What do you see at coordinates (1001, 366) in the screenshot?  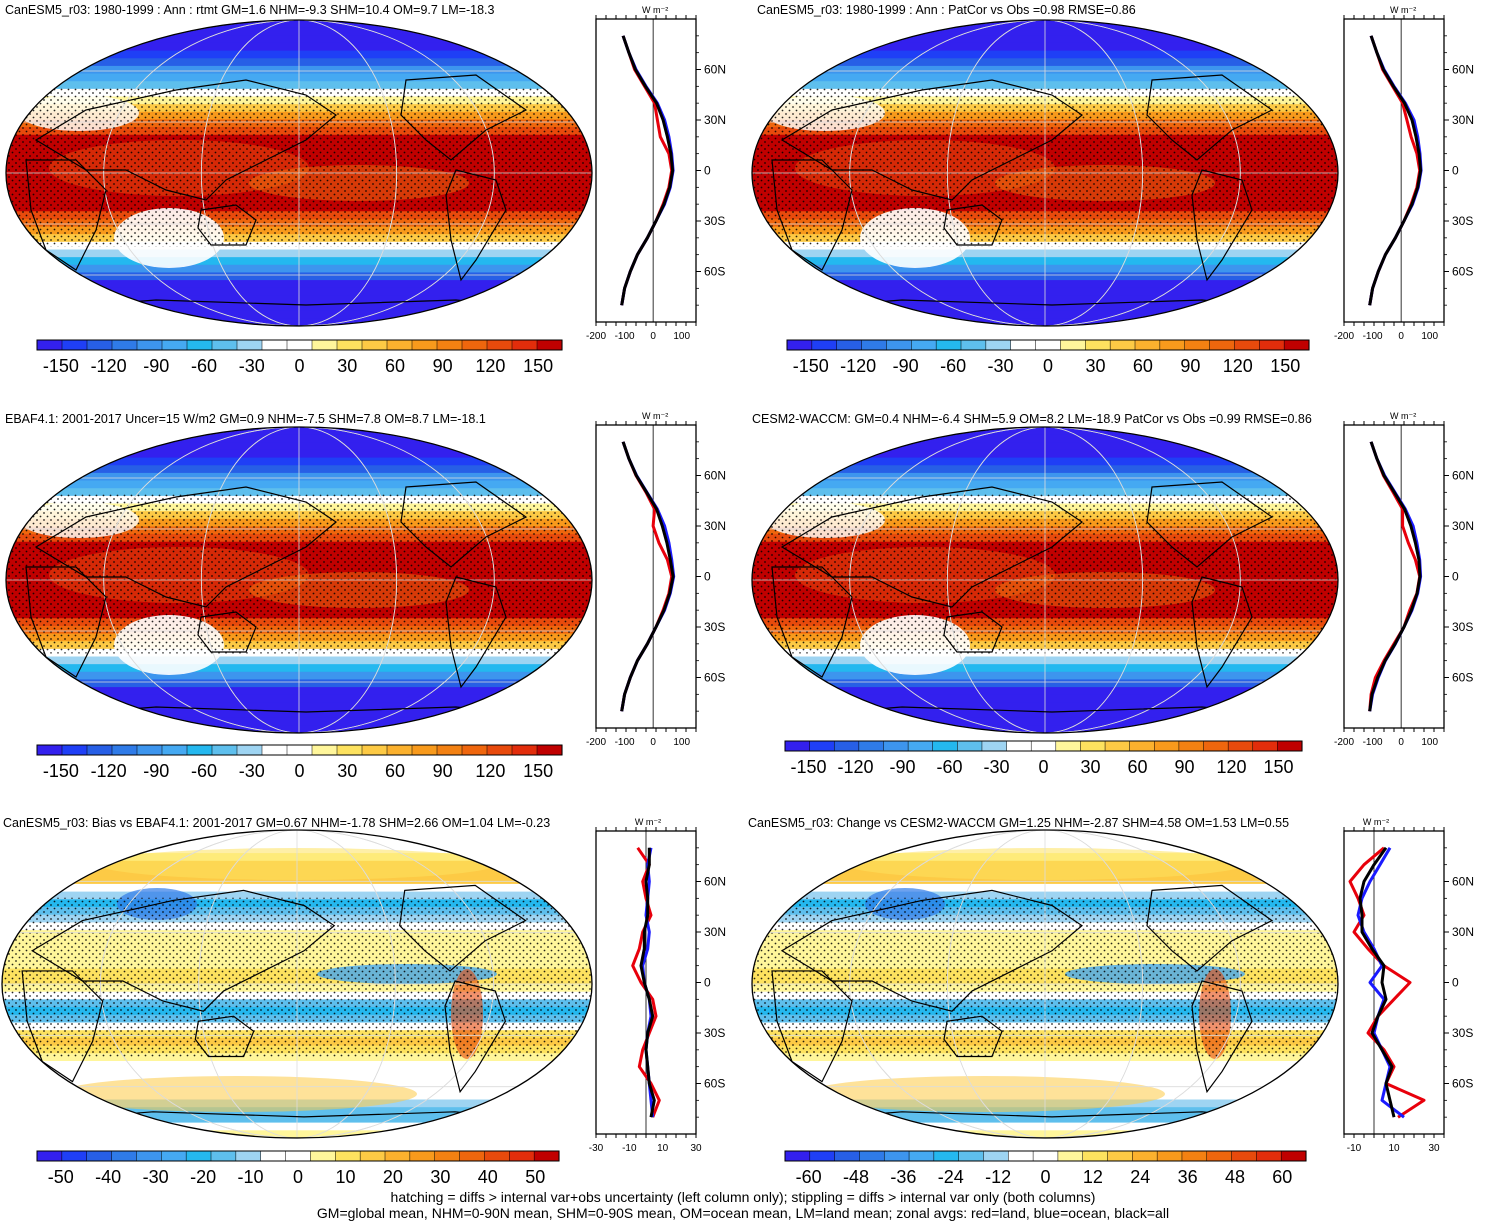 I see `colorbar-tick-label: -30` at bounding box center [1001, 366].